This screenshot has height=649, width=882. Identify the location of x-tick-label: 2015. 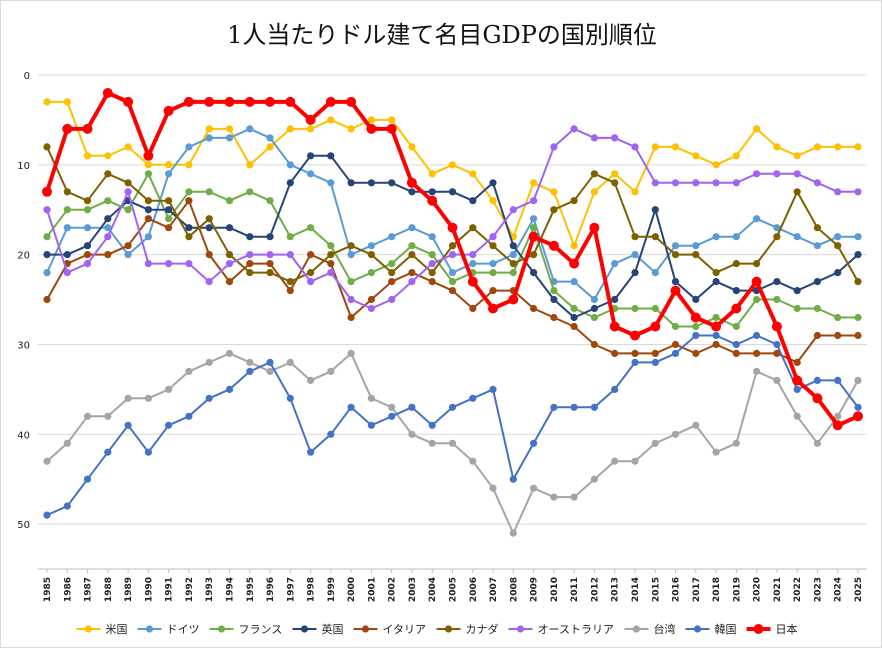
(656, 589).